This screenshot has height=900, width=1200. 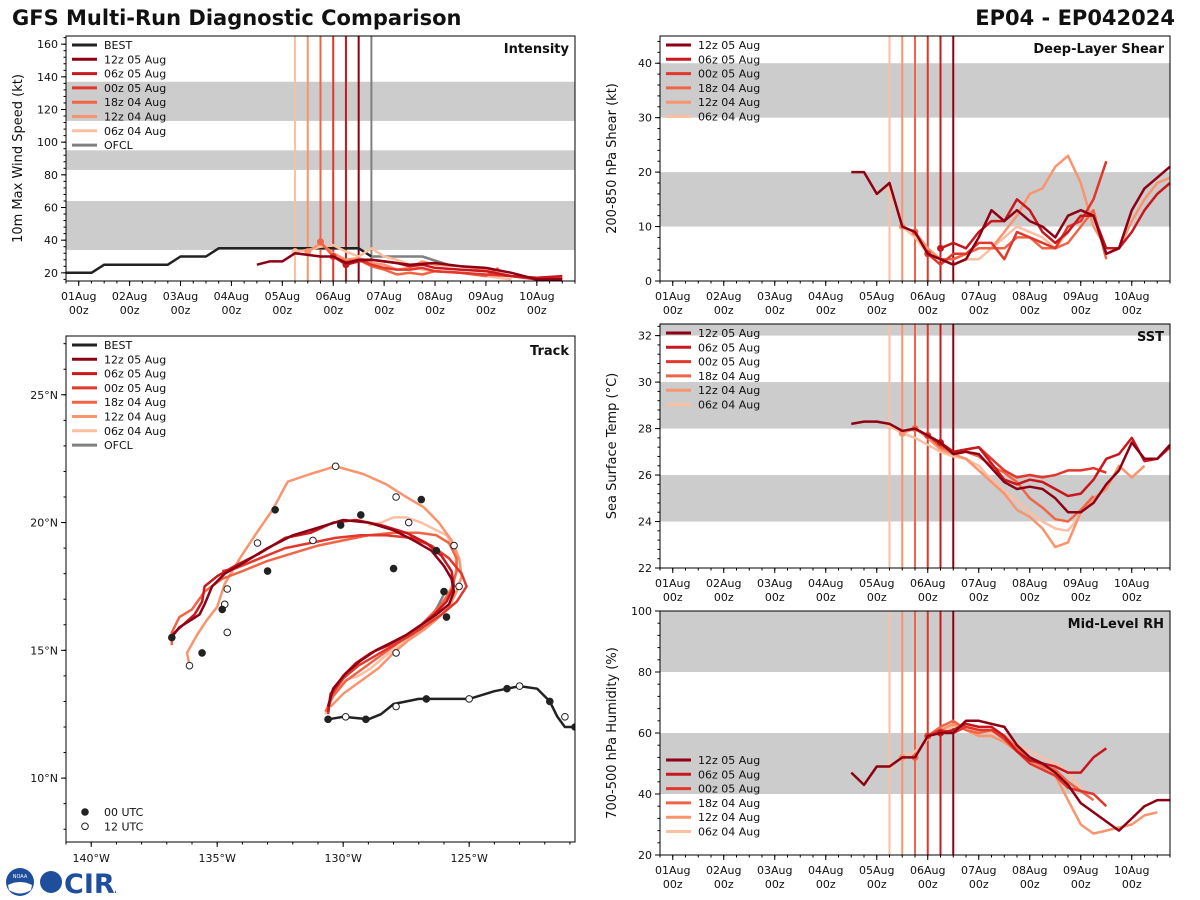 I want to click on intensity-series-ofcl, so click(x=410, y=260).